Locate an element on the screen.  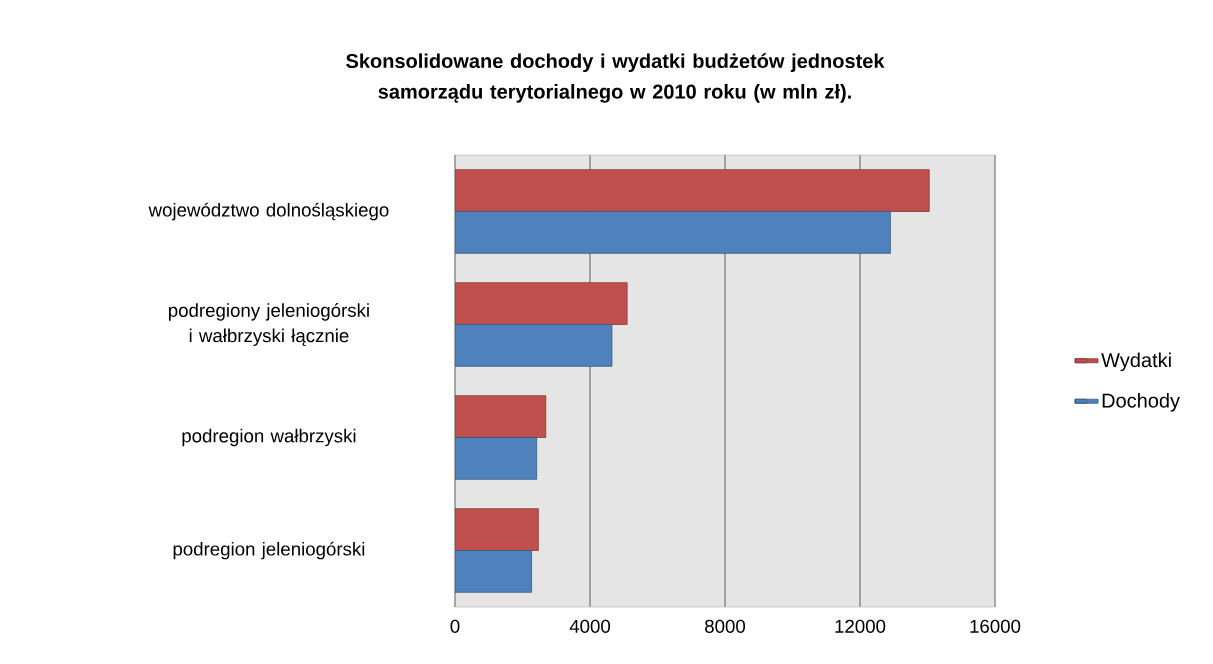
legend-label: Wydatki is located at coordinates (1136, 362).